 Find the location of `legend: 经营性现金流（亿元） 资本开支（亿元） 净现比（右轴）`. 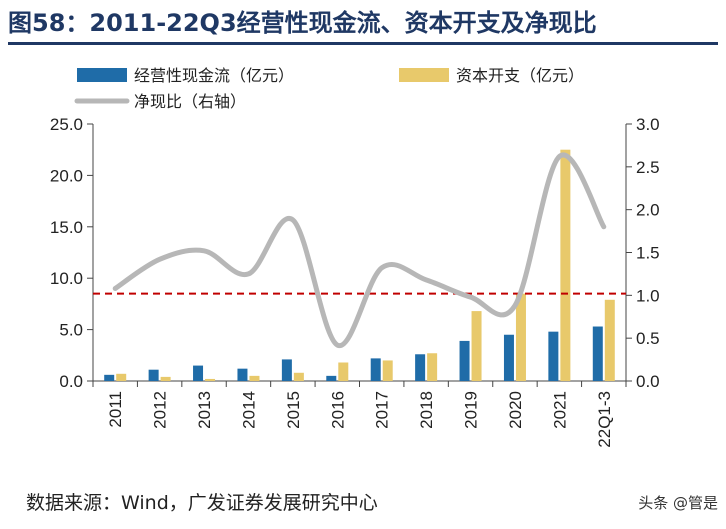

legend: 经营性现金流（亿元） 资本开支（亿元） 净现比（右轴） is located at coordinates (329, 88).